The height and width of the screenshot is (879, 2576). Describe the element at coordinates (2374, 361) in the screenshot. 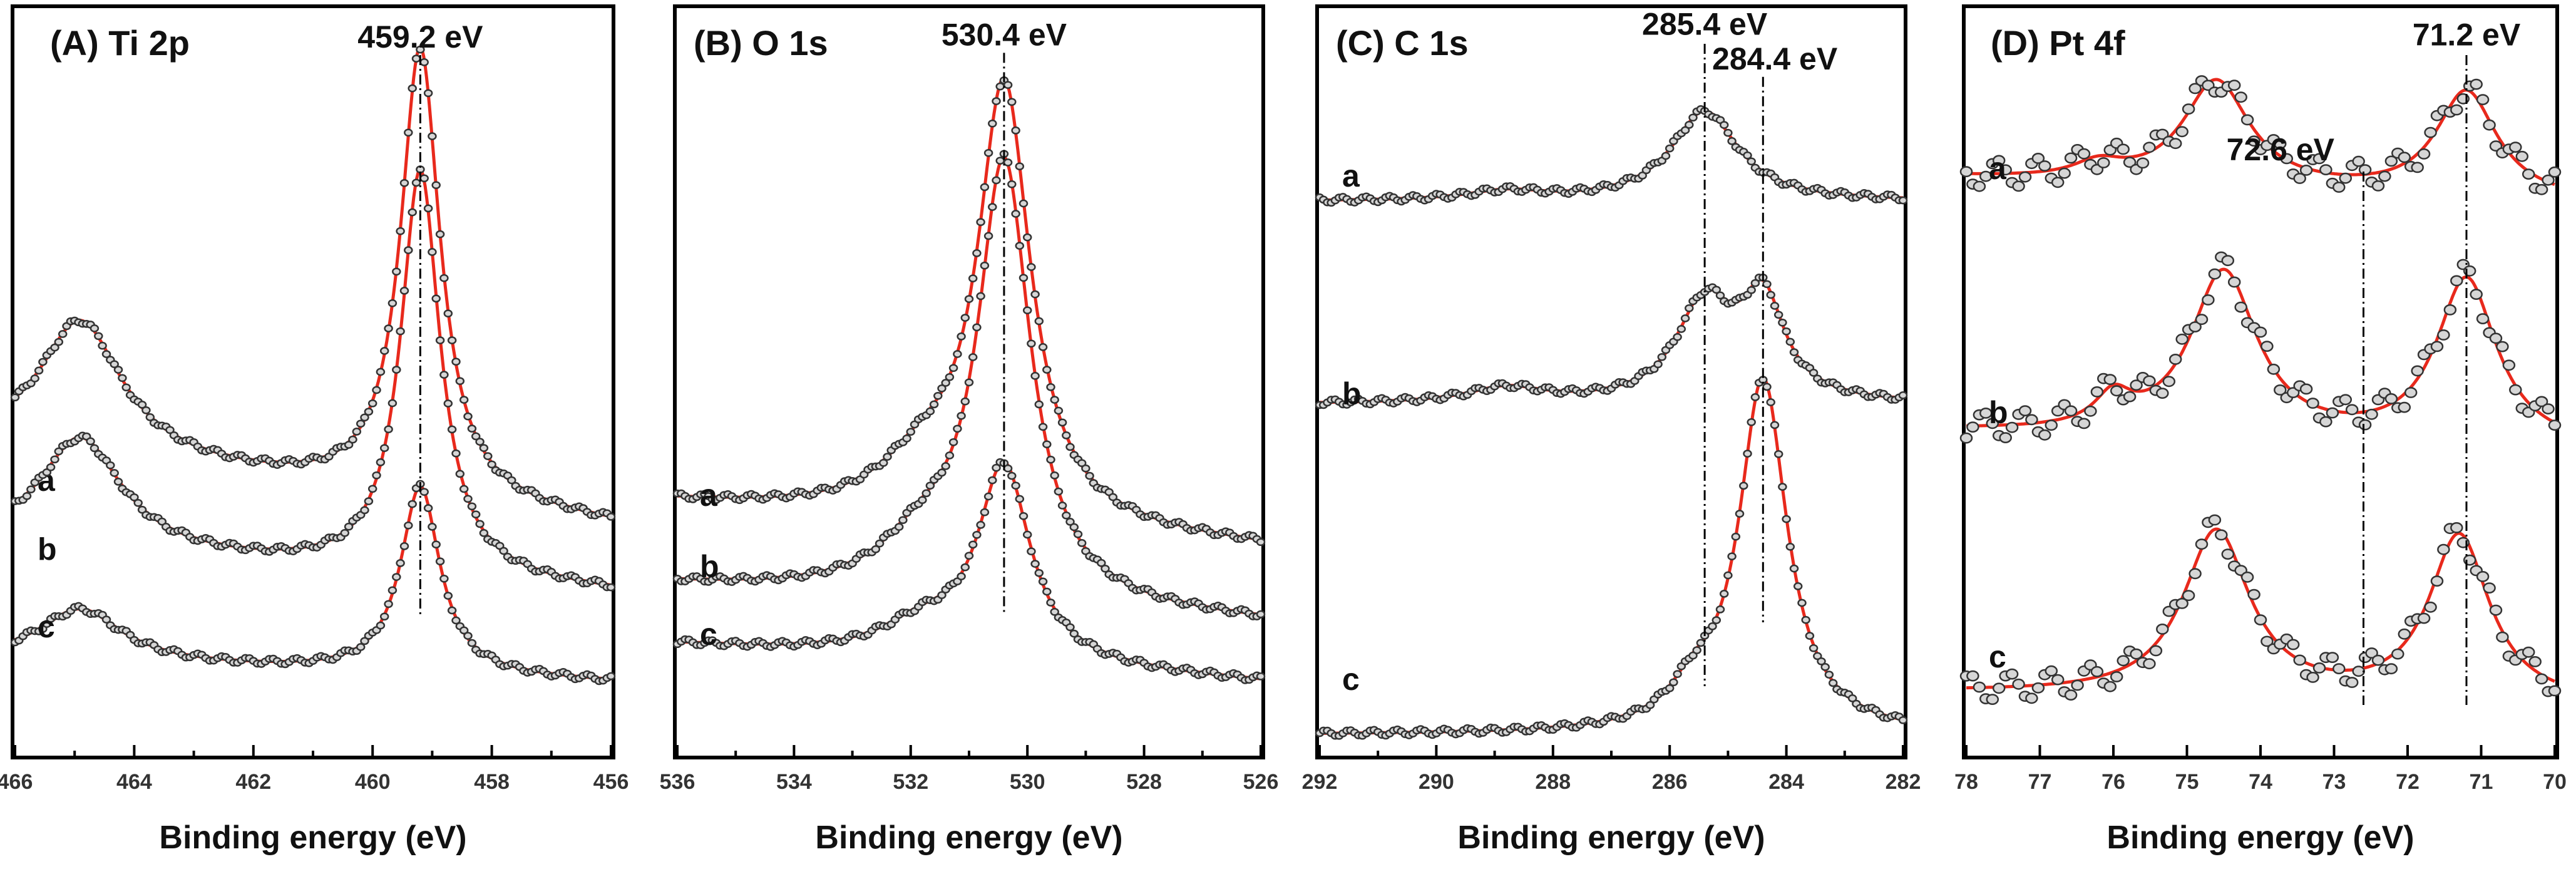

I see `peak-reference-layer: 71.2 eV 72.6 eV` at that location.